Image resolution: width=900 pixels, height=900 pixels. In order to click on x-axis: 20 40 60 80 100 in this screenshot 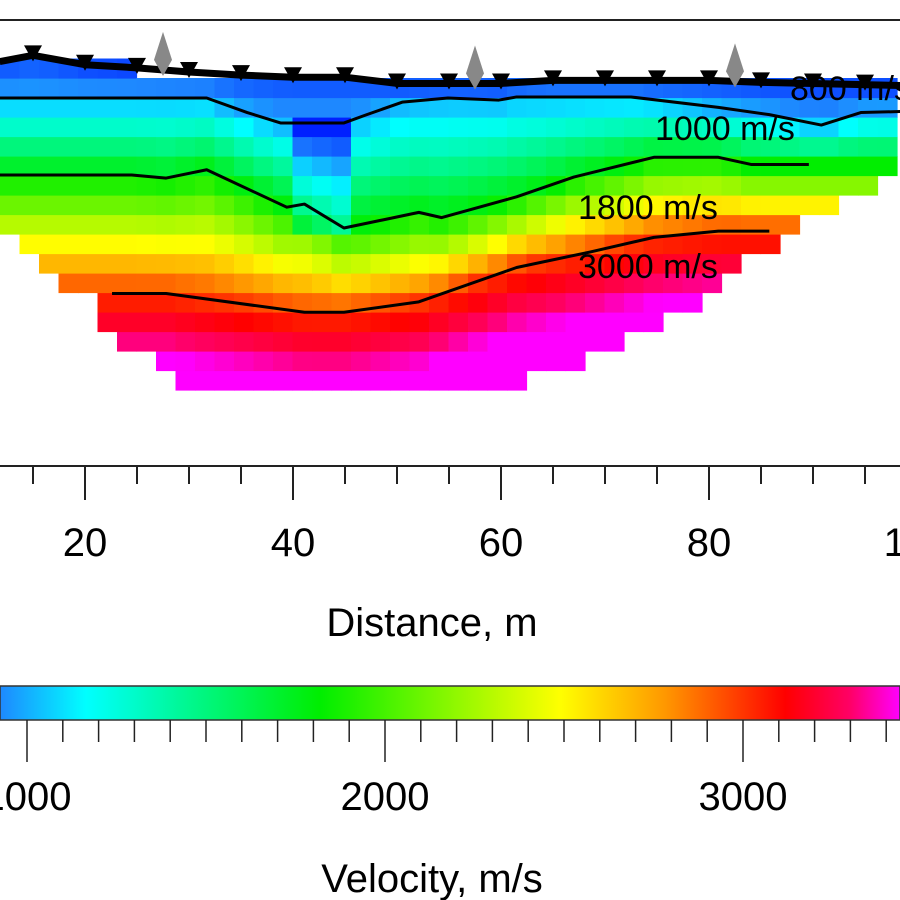, I will do `click(450, 515)`.